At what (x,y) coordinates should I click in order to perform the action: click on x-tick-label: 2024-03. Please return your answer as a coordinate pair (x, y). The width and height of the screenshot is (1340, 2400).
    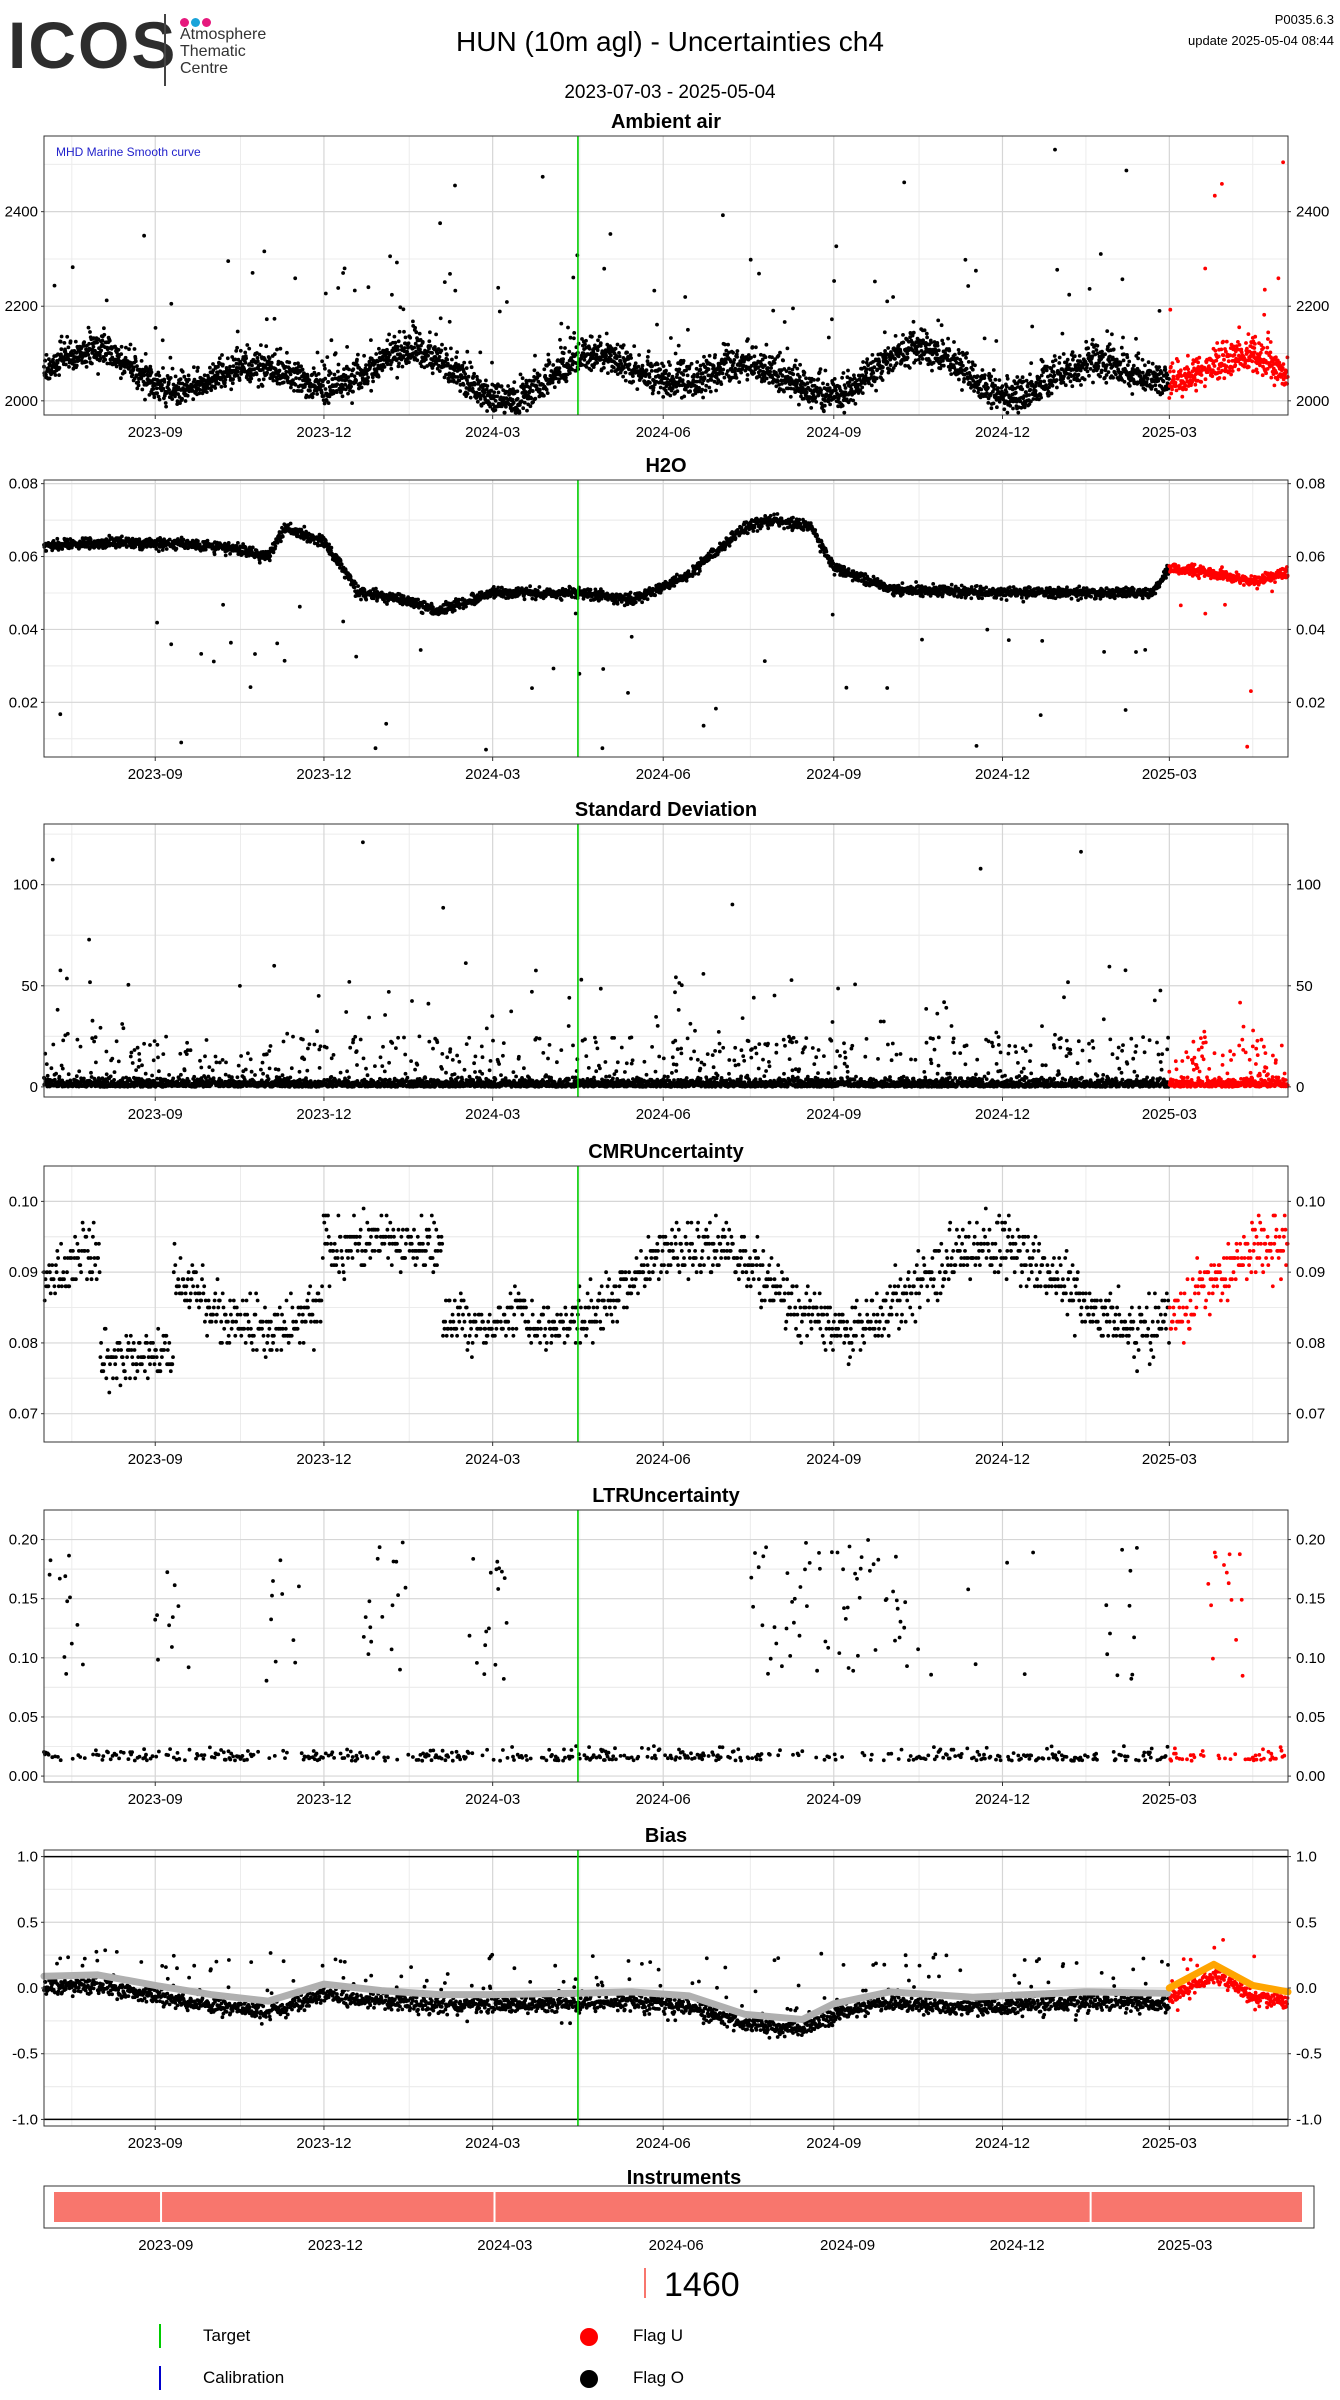
    Looking at the image, I should click on (492, 432).